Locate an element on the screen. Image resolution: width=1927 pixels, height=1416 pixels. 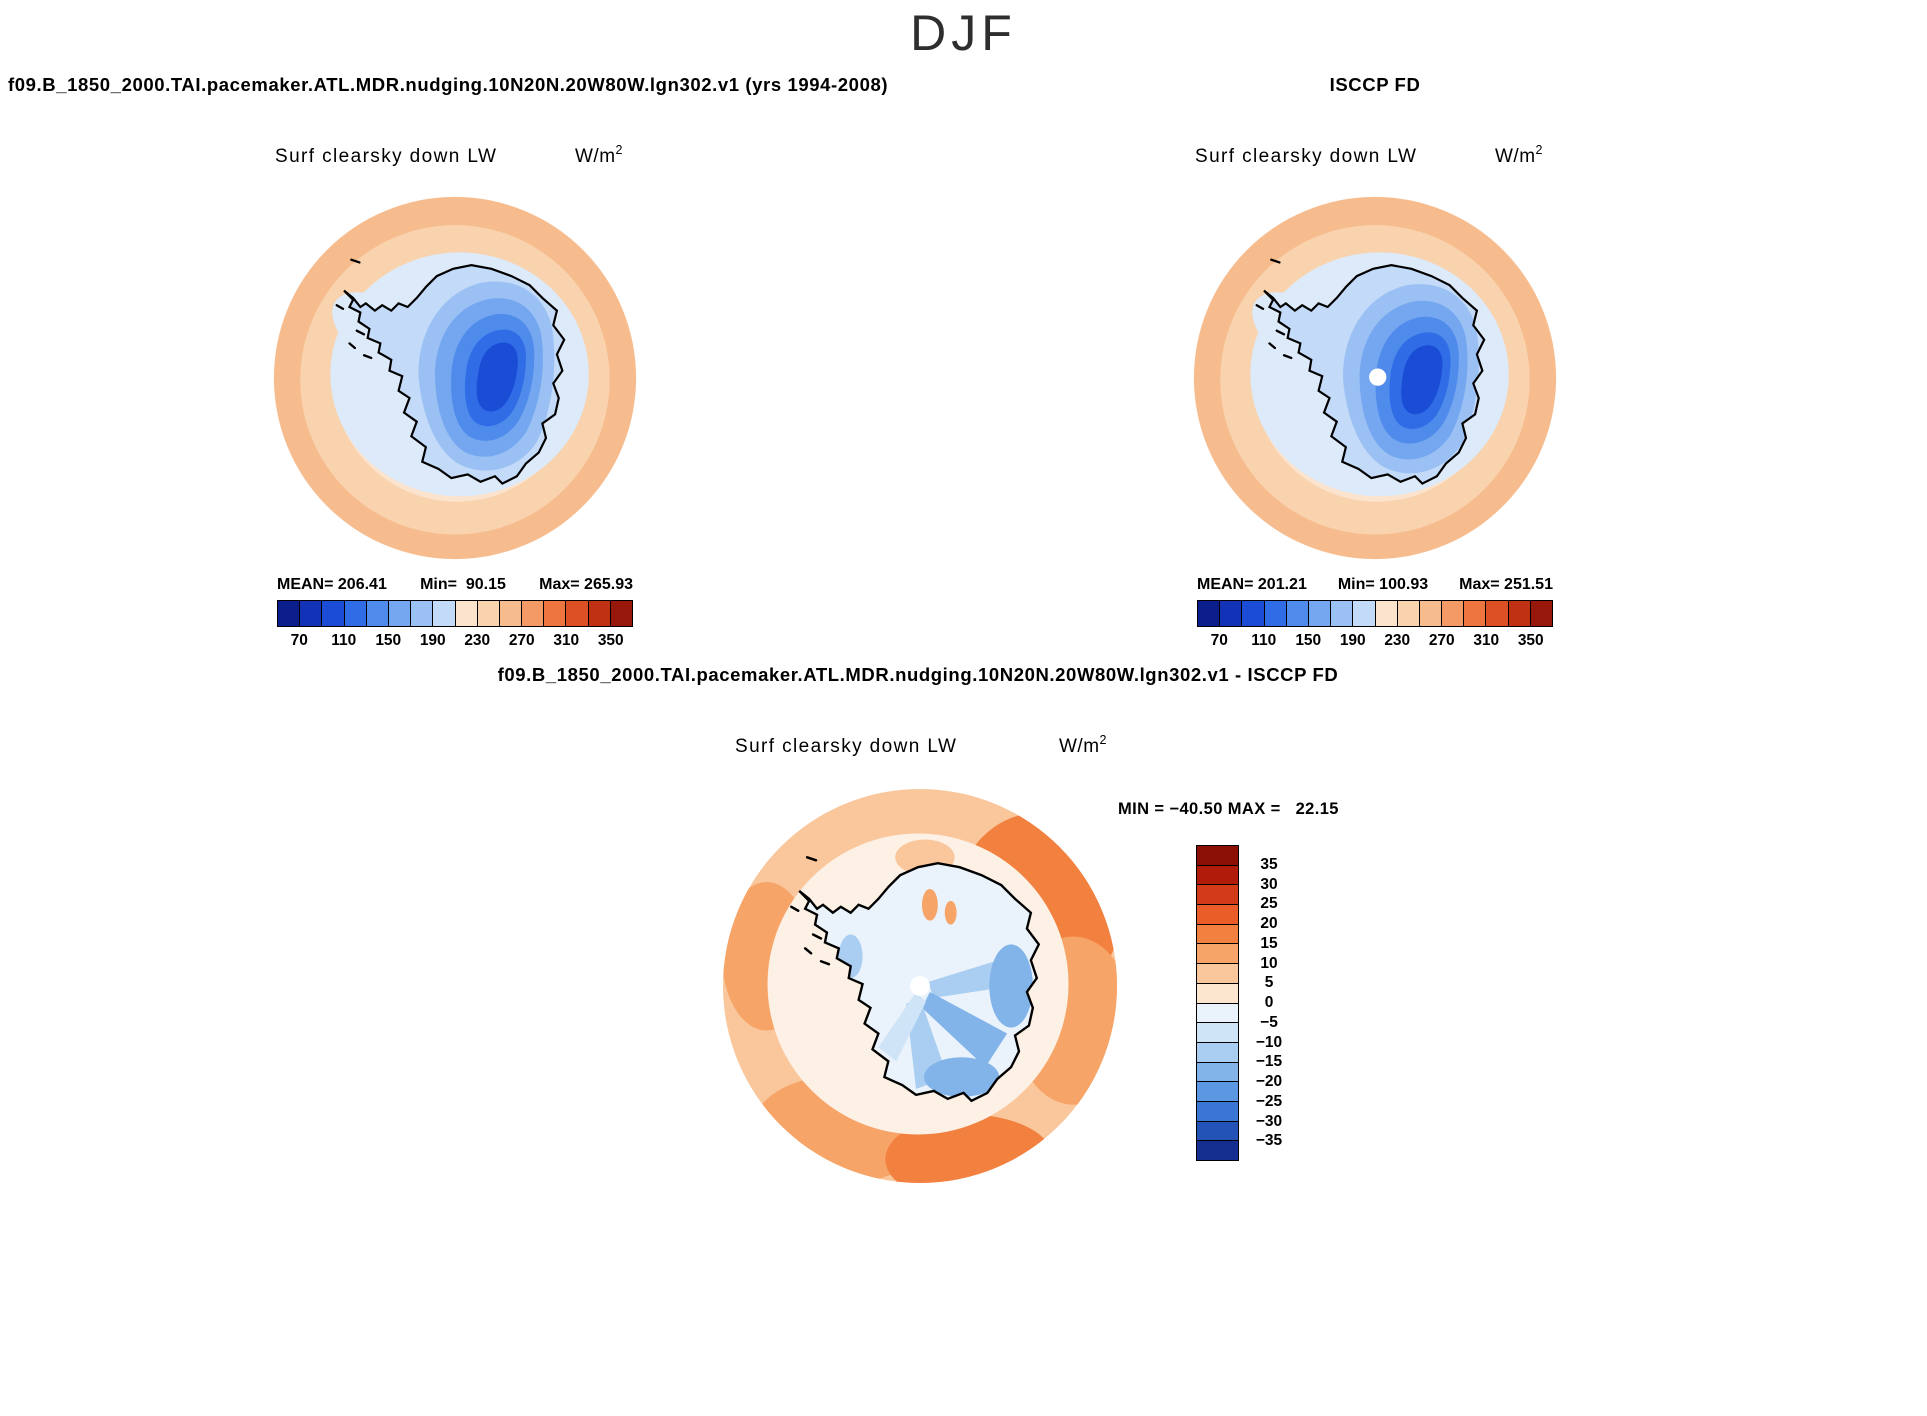
colorbar-tick-label: −35 is located at coordinates (1269, 1141).